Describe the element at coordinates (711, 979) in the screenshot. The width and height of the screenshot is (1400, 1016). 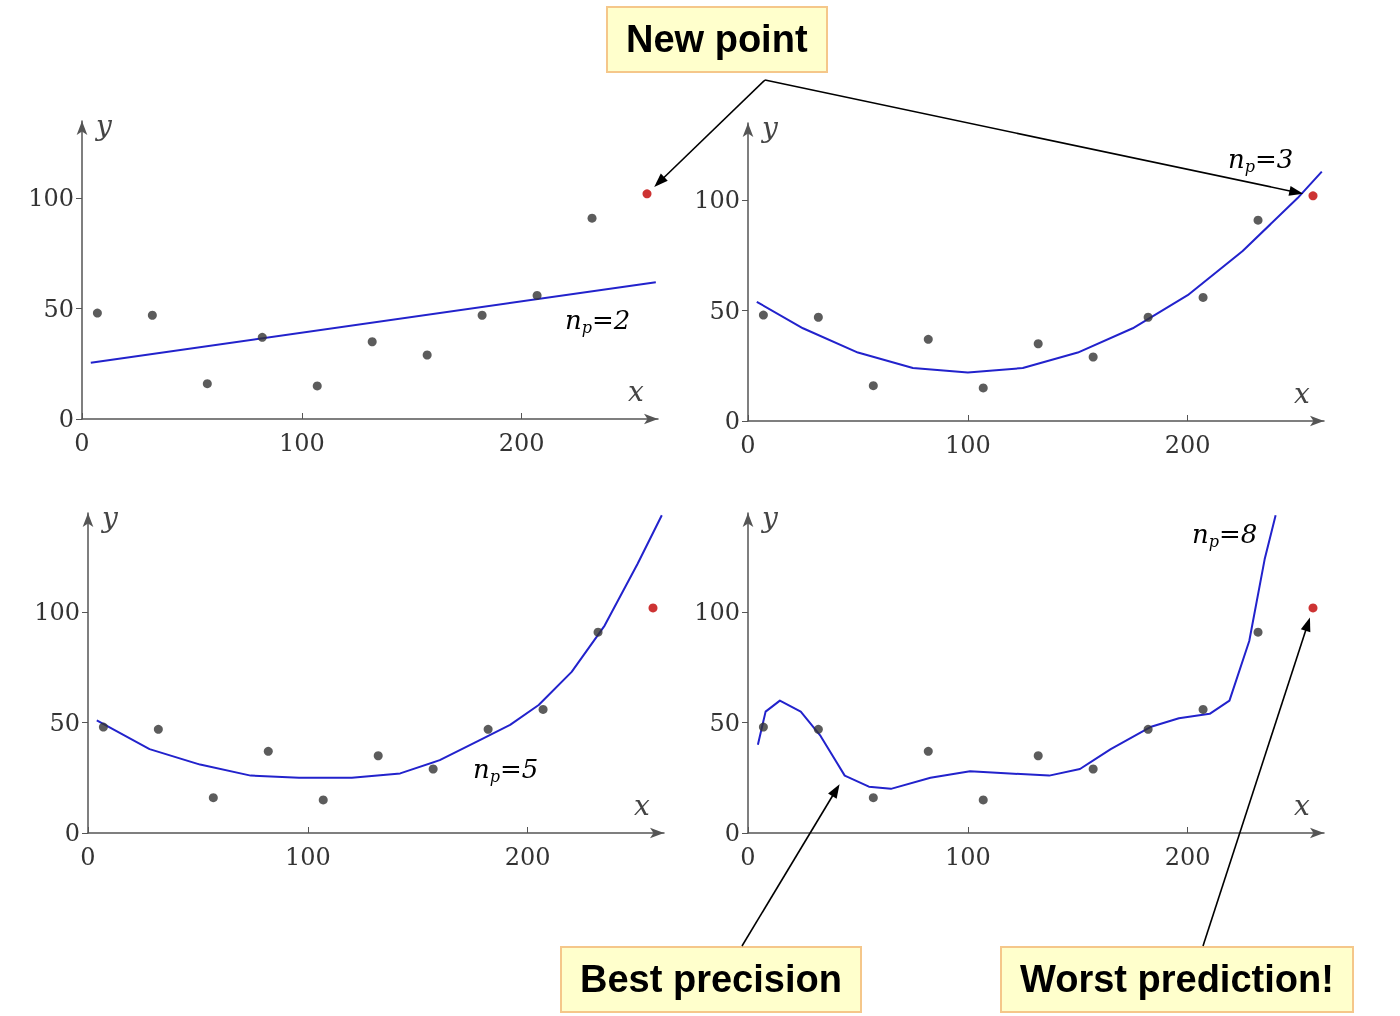
I see `text: Best precision` at that location.